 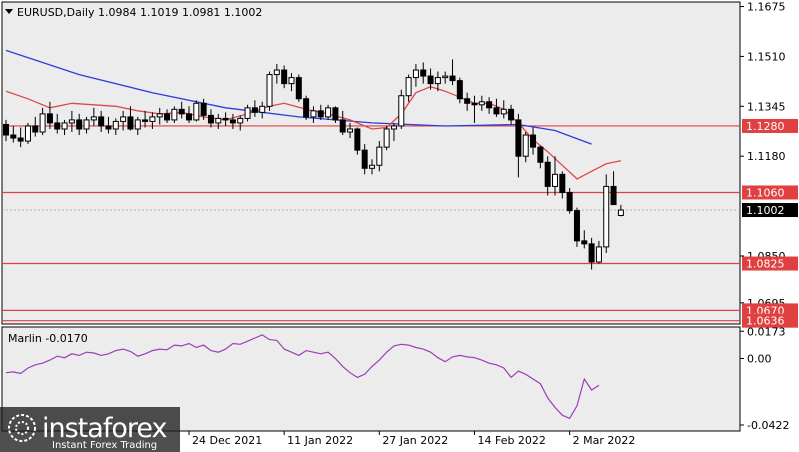 I want to click on instaforex-watermark: instaforex Instant Forex Trading, so click(x=90, y=429).